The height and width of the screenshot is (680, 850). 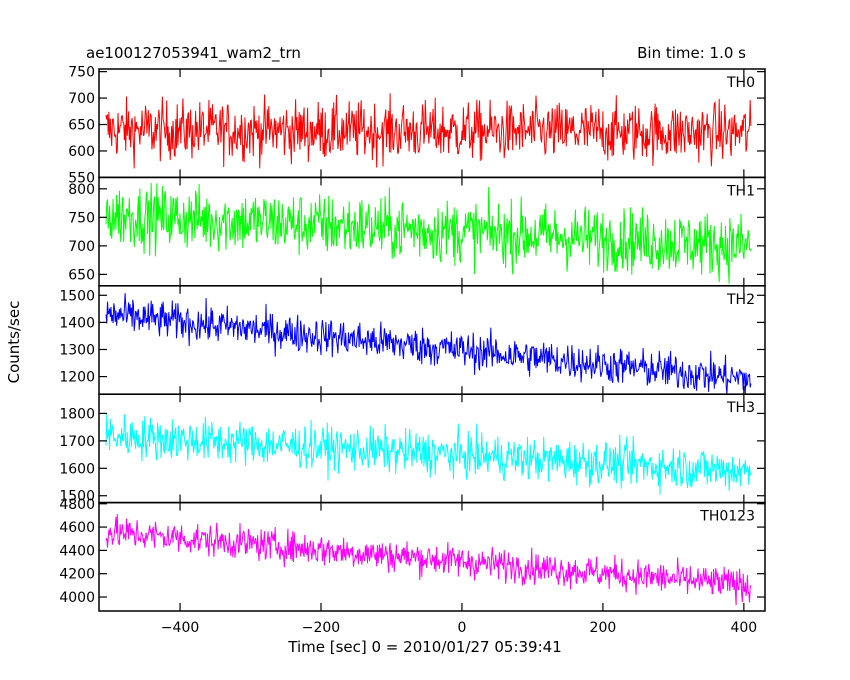 I want to click on y-tick-label: 4200, so click(x=77, y=575).